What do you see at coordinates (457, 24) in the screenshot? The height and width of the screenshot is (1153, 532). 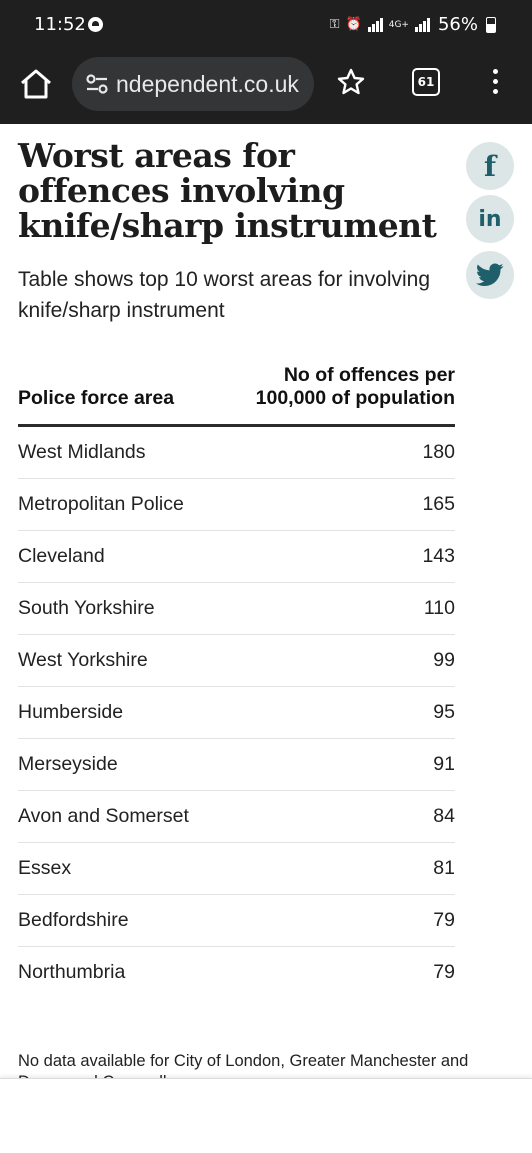 I see `battery-percent: 56%` at bounding box center [457, 24].